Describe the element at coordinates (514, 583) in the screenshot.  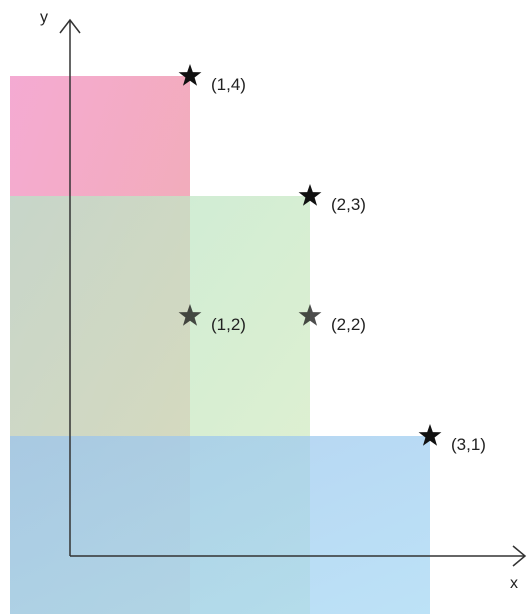
I see `x-axis-label: x` at that location.